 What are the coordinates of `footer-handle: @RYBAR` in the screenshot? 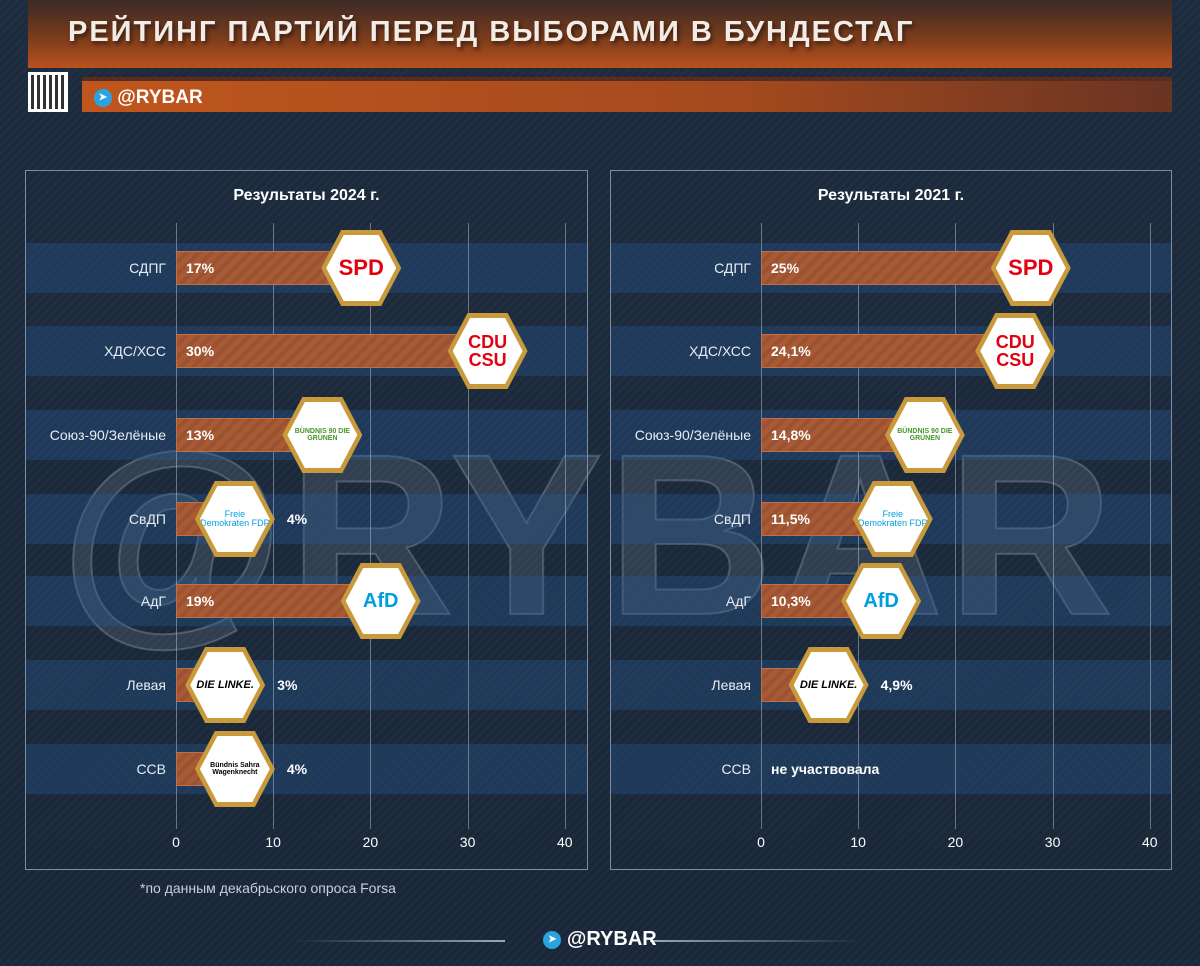 It's located at (611, 939).